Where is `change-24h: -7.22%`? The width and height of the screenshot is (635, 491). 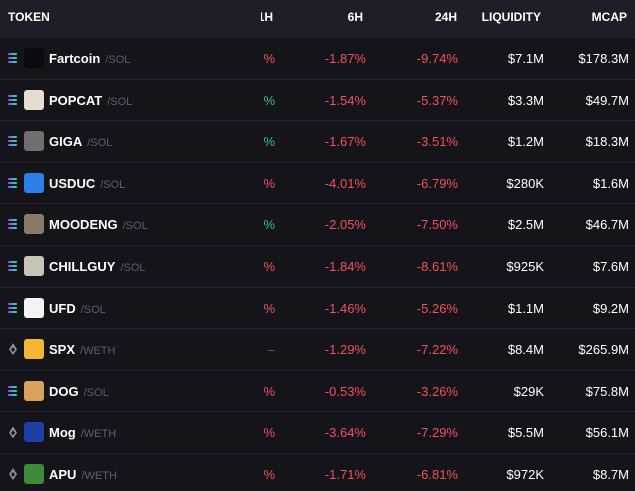 change-24h: -7.22% is located at coordinates (437, 350).